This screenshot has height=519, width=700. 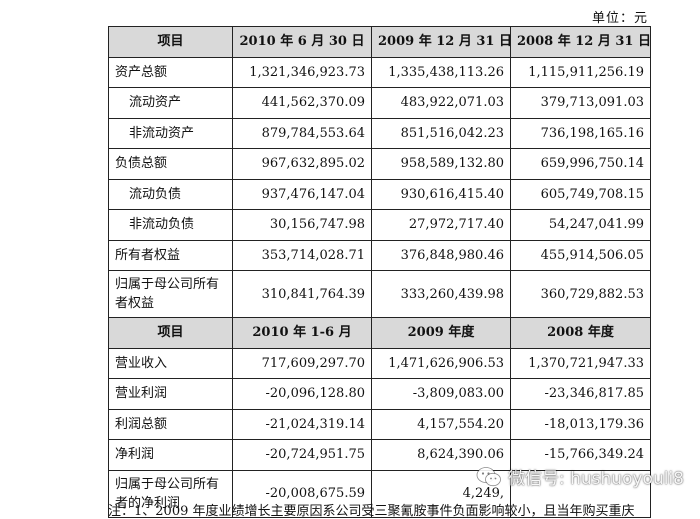 What do you see at coordinates (489, 477) in the screenshot?
I see `wechat-icon` at bounding box center [489, 477].